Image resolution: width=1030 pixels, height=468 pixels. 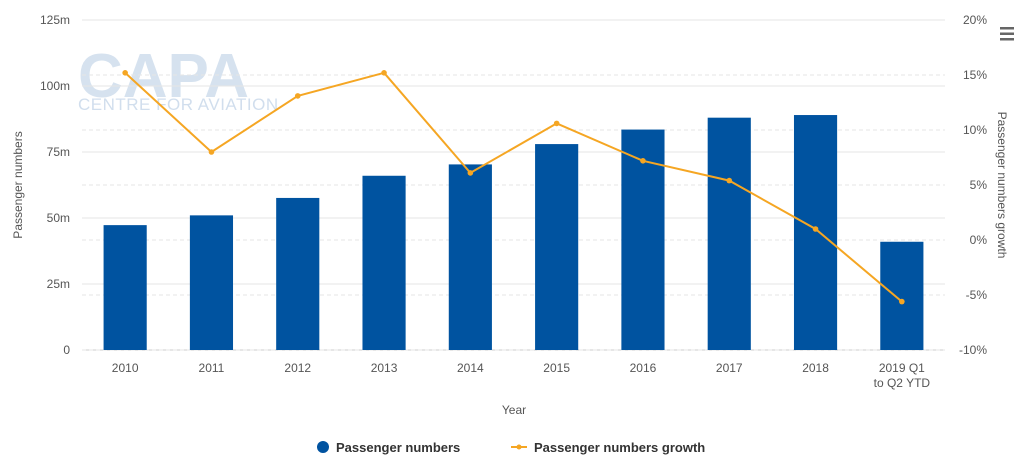 I want to click on watermark-tagline: CENTRE FOR AVIATION, so click(x=178, y=104).